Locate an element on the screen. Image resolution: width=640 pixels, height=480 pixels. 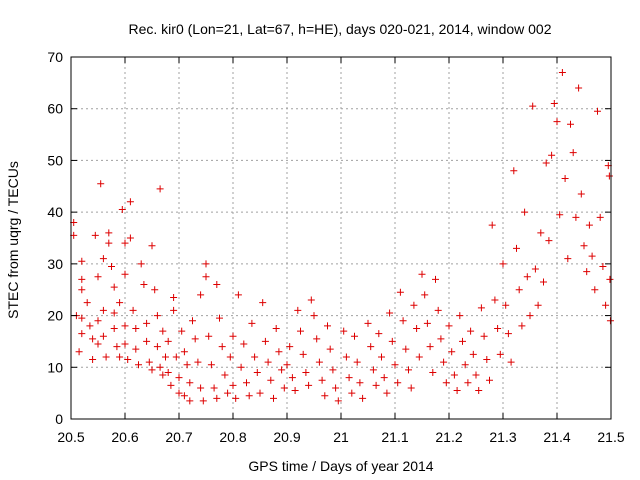
y-tick-label: 20 is located at coordinates (55, 316).